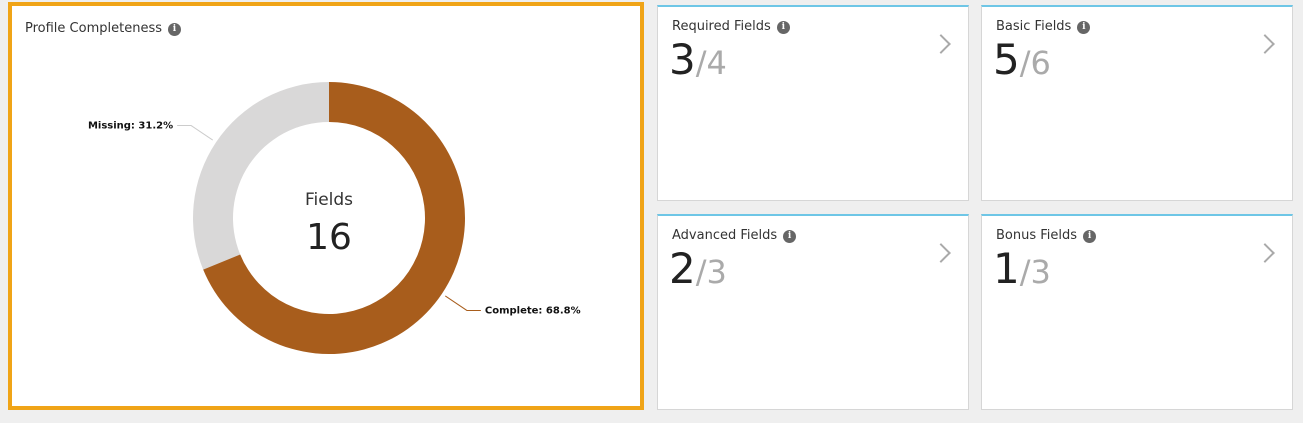 This screenshot has width=1303, height=423. I want to click on panel-title: Profile Completeness i, so click(103, 28).